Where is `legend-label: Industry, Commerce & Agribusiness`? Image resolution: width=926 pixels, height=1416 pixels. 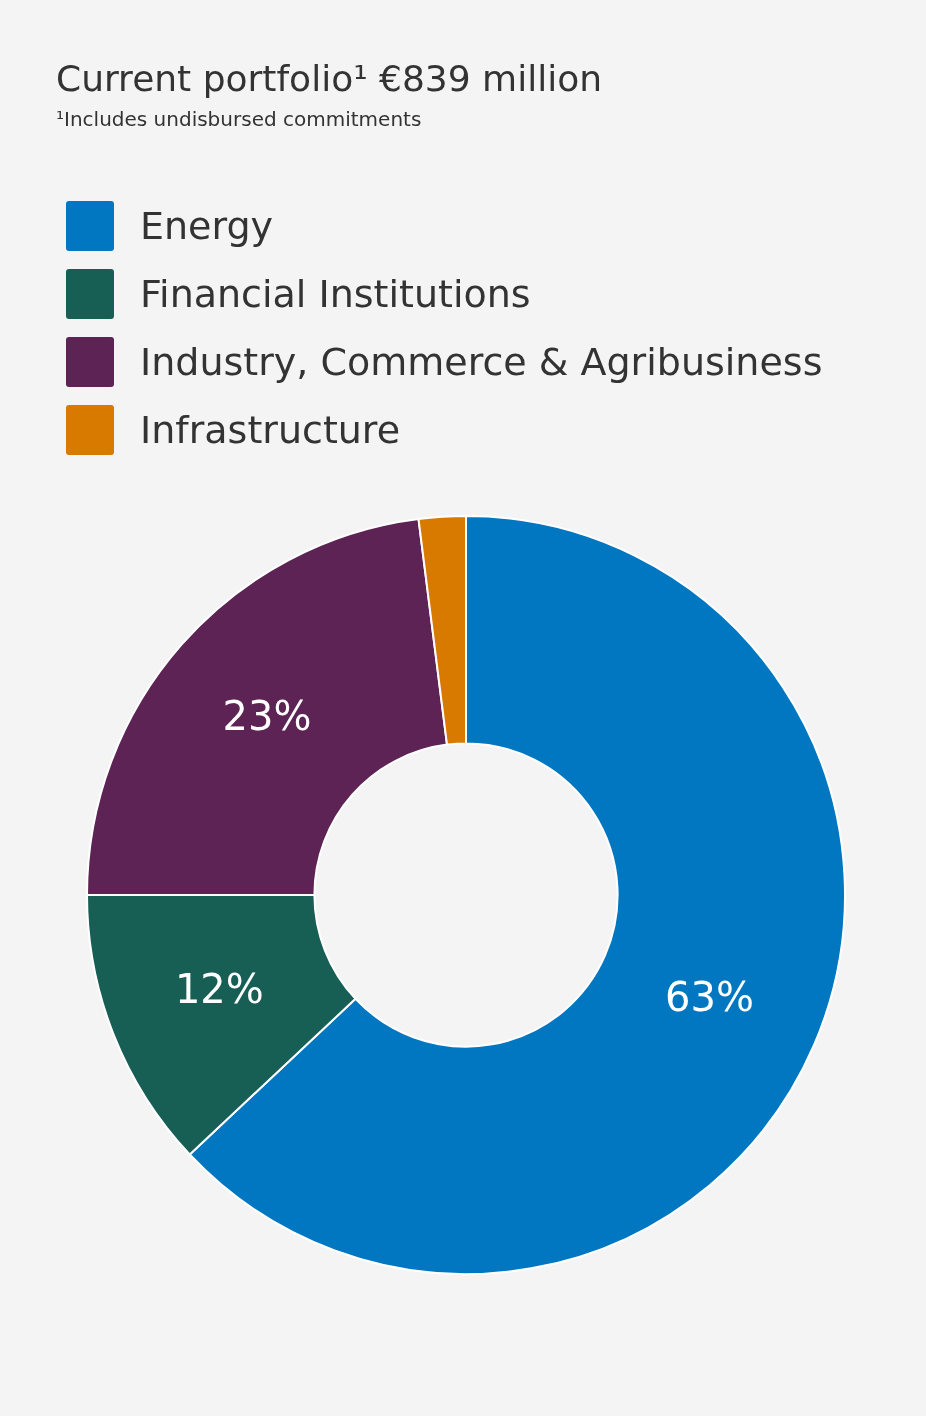 legend-label: Industry, Commerce & Agribusiness is located at coordinates (481, 362).